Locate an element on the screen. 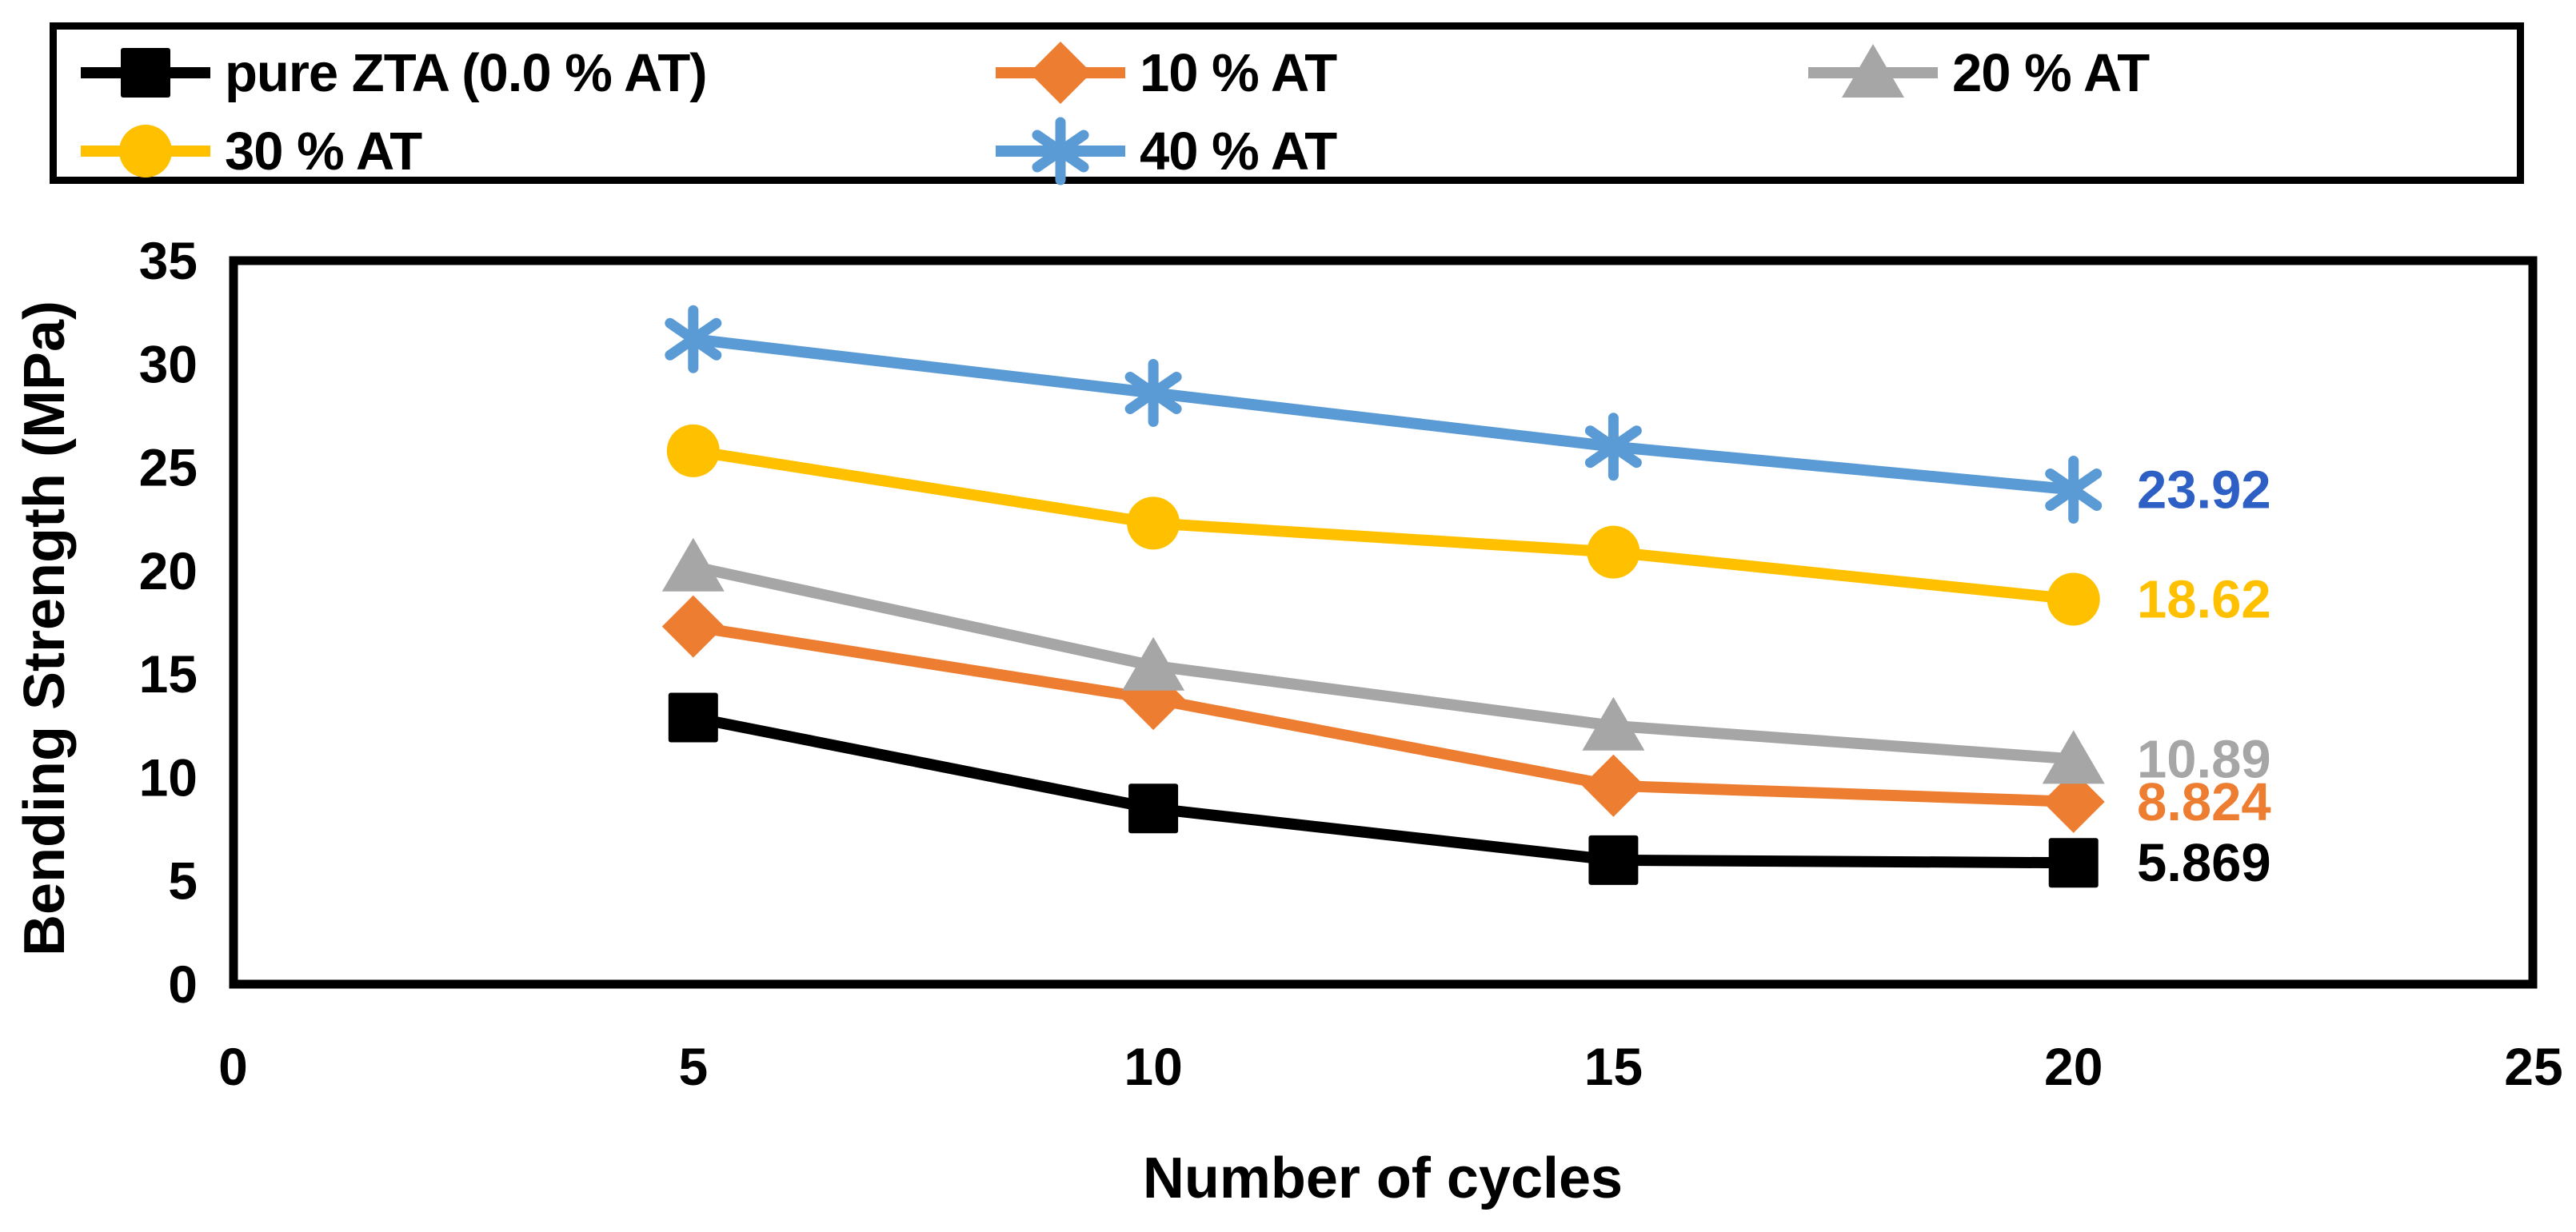 The height and width of the screenshot is (1232, 2576). square-icon is located at coordinates (146, 73).